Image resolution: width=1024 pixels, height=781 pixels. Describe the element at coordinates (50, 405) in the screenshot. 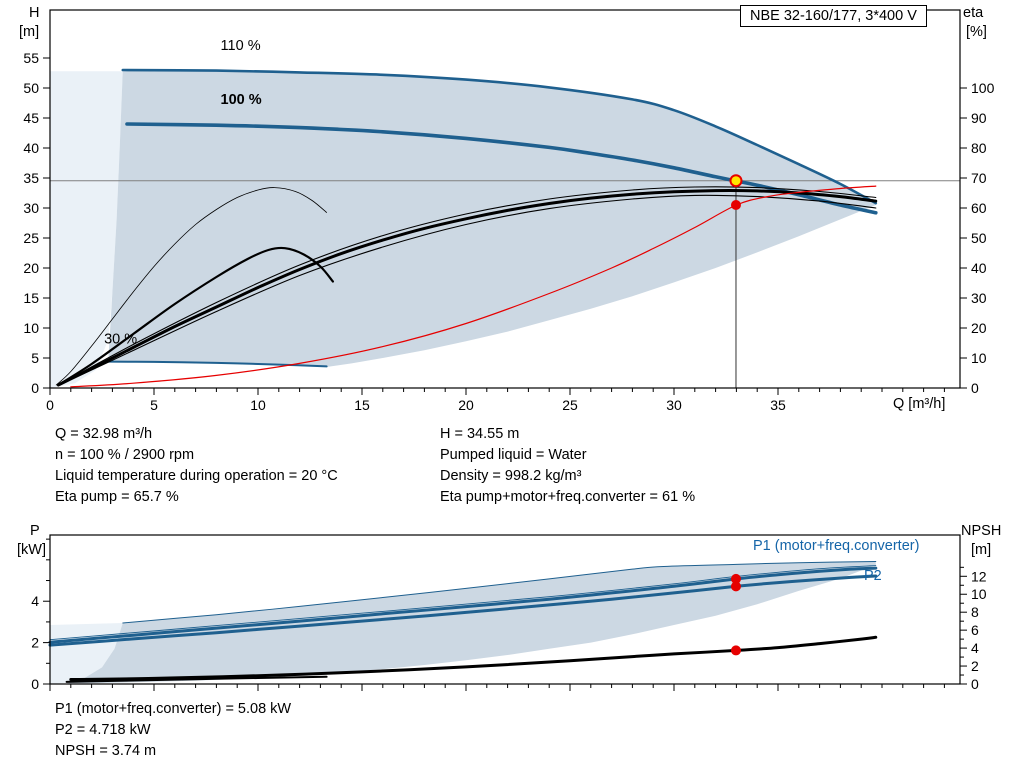

I see `x-tick-label: 0` at that location.